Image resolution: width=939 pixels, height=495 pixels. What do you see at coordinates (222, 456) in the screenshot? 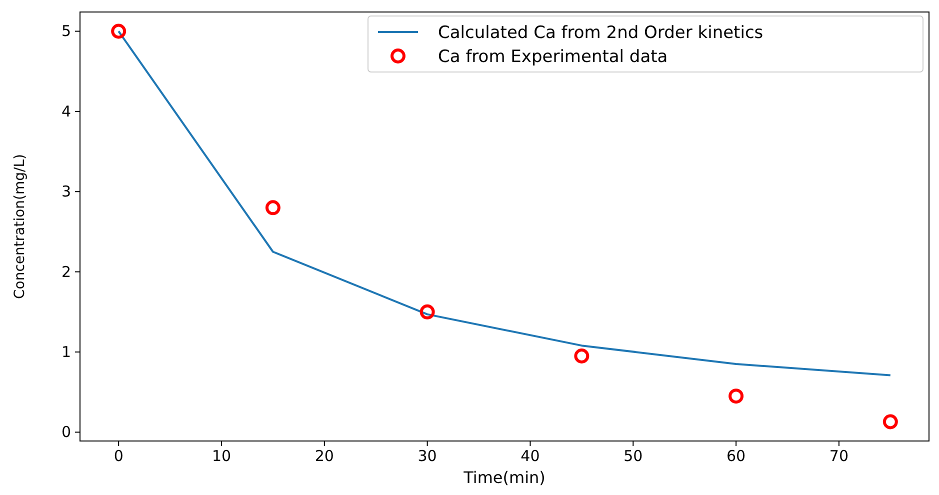
I see `x-tick-label: 10` at bounding box center [222, 456].